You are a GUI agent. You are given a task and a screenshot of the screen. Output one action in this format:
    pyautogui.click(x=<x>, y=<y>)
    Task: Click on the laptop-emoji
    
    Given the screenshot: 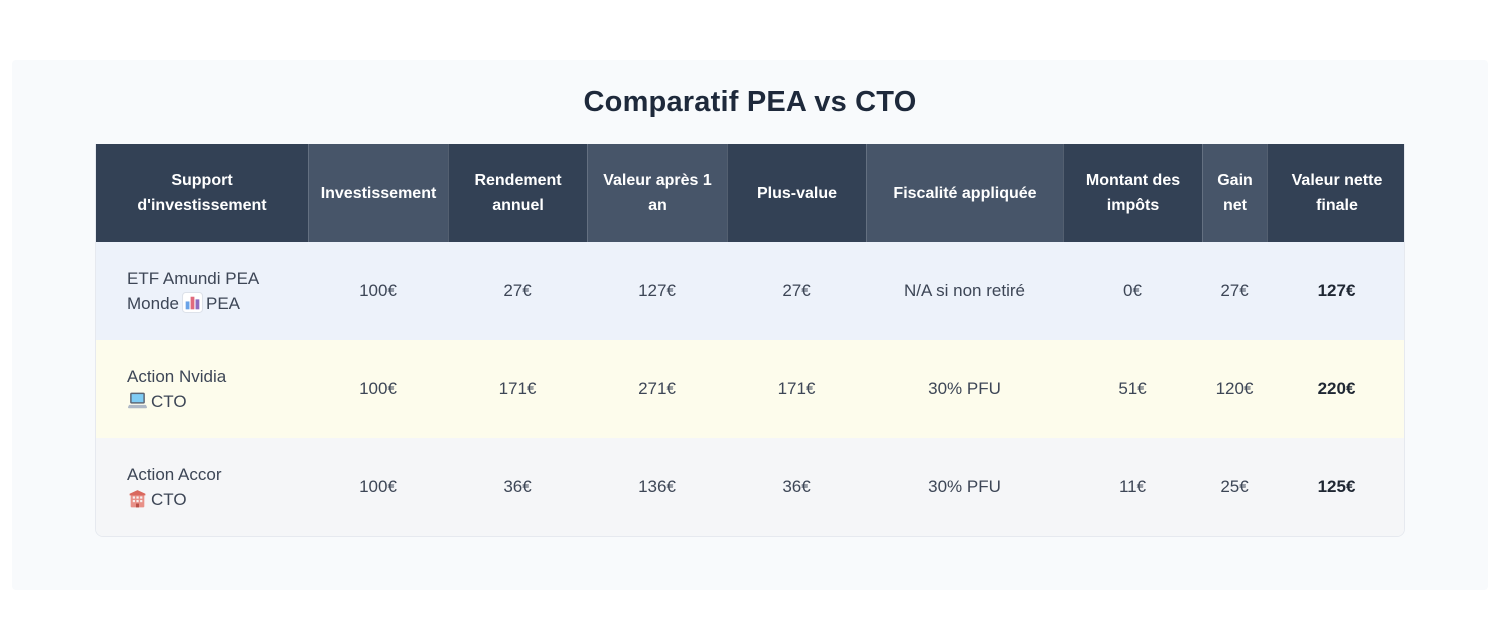 What is the action you would take?
    pyautogui.click(x=137, y=400)
    